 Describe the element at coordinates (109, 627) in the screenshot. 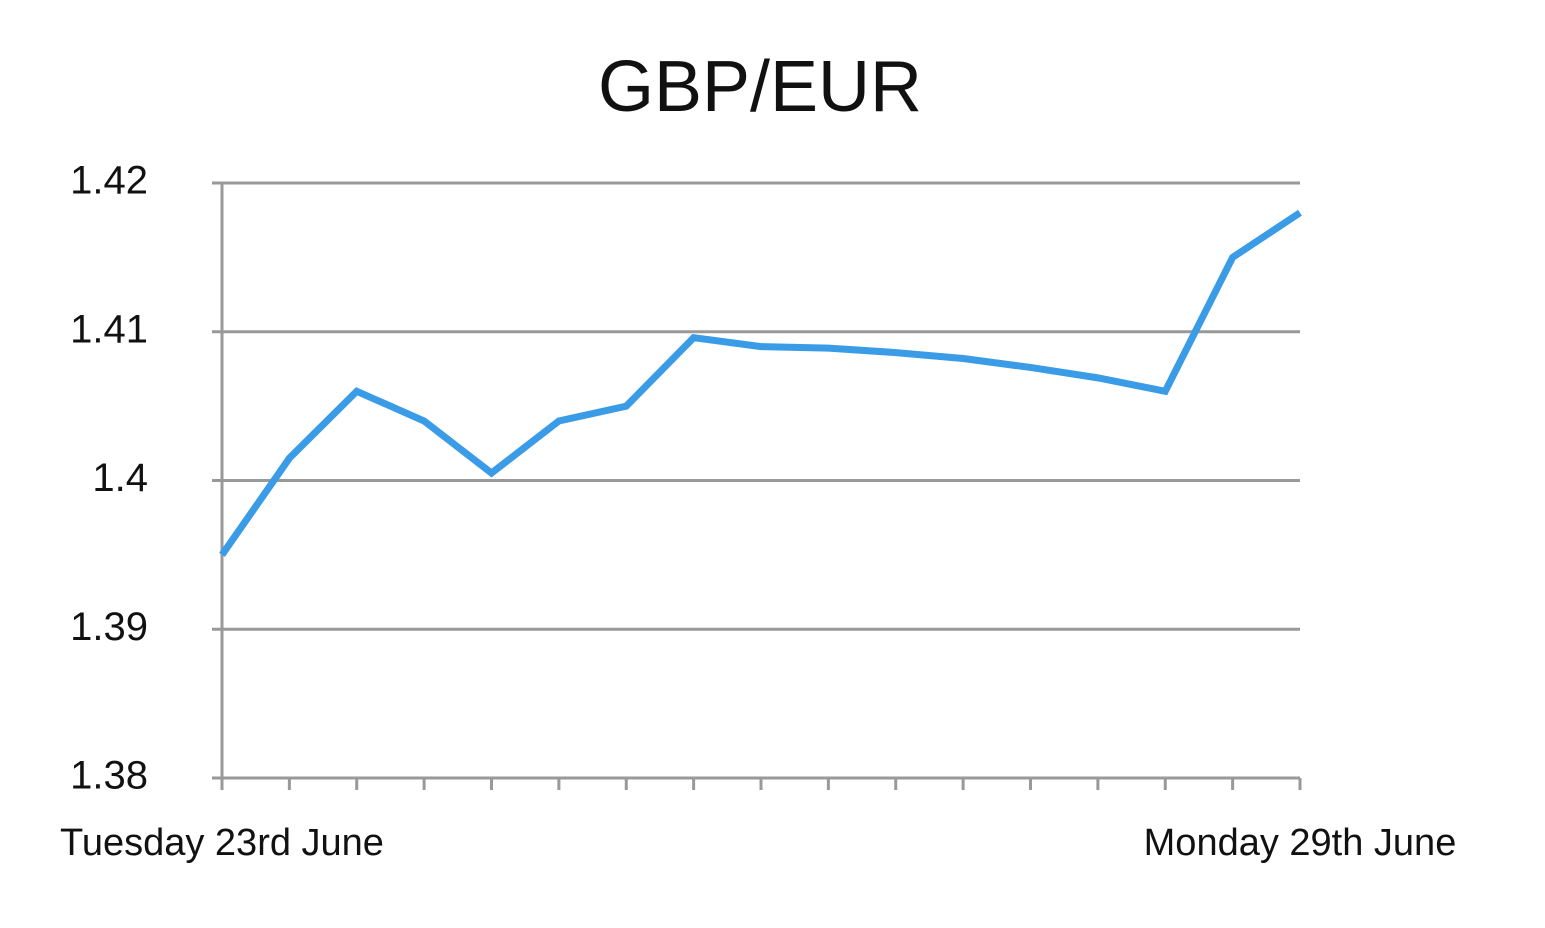

I see `y-tick-label: 1.39` at that location.